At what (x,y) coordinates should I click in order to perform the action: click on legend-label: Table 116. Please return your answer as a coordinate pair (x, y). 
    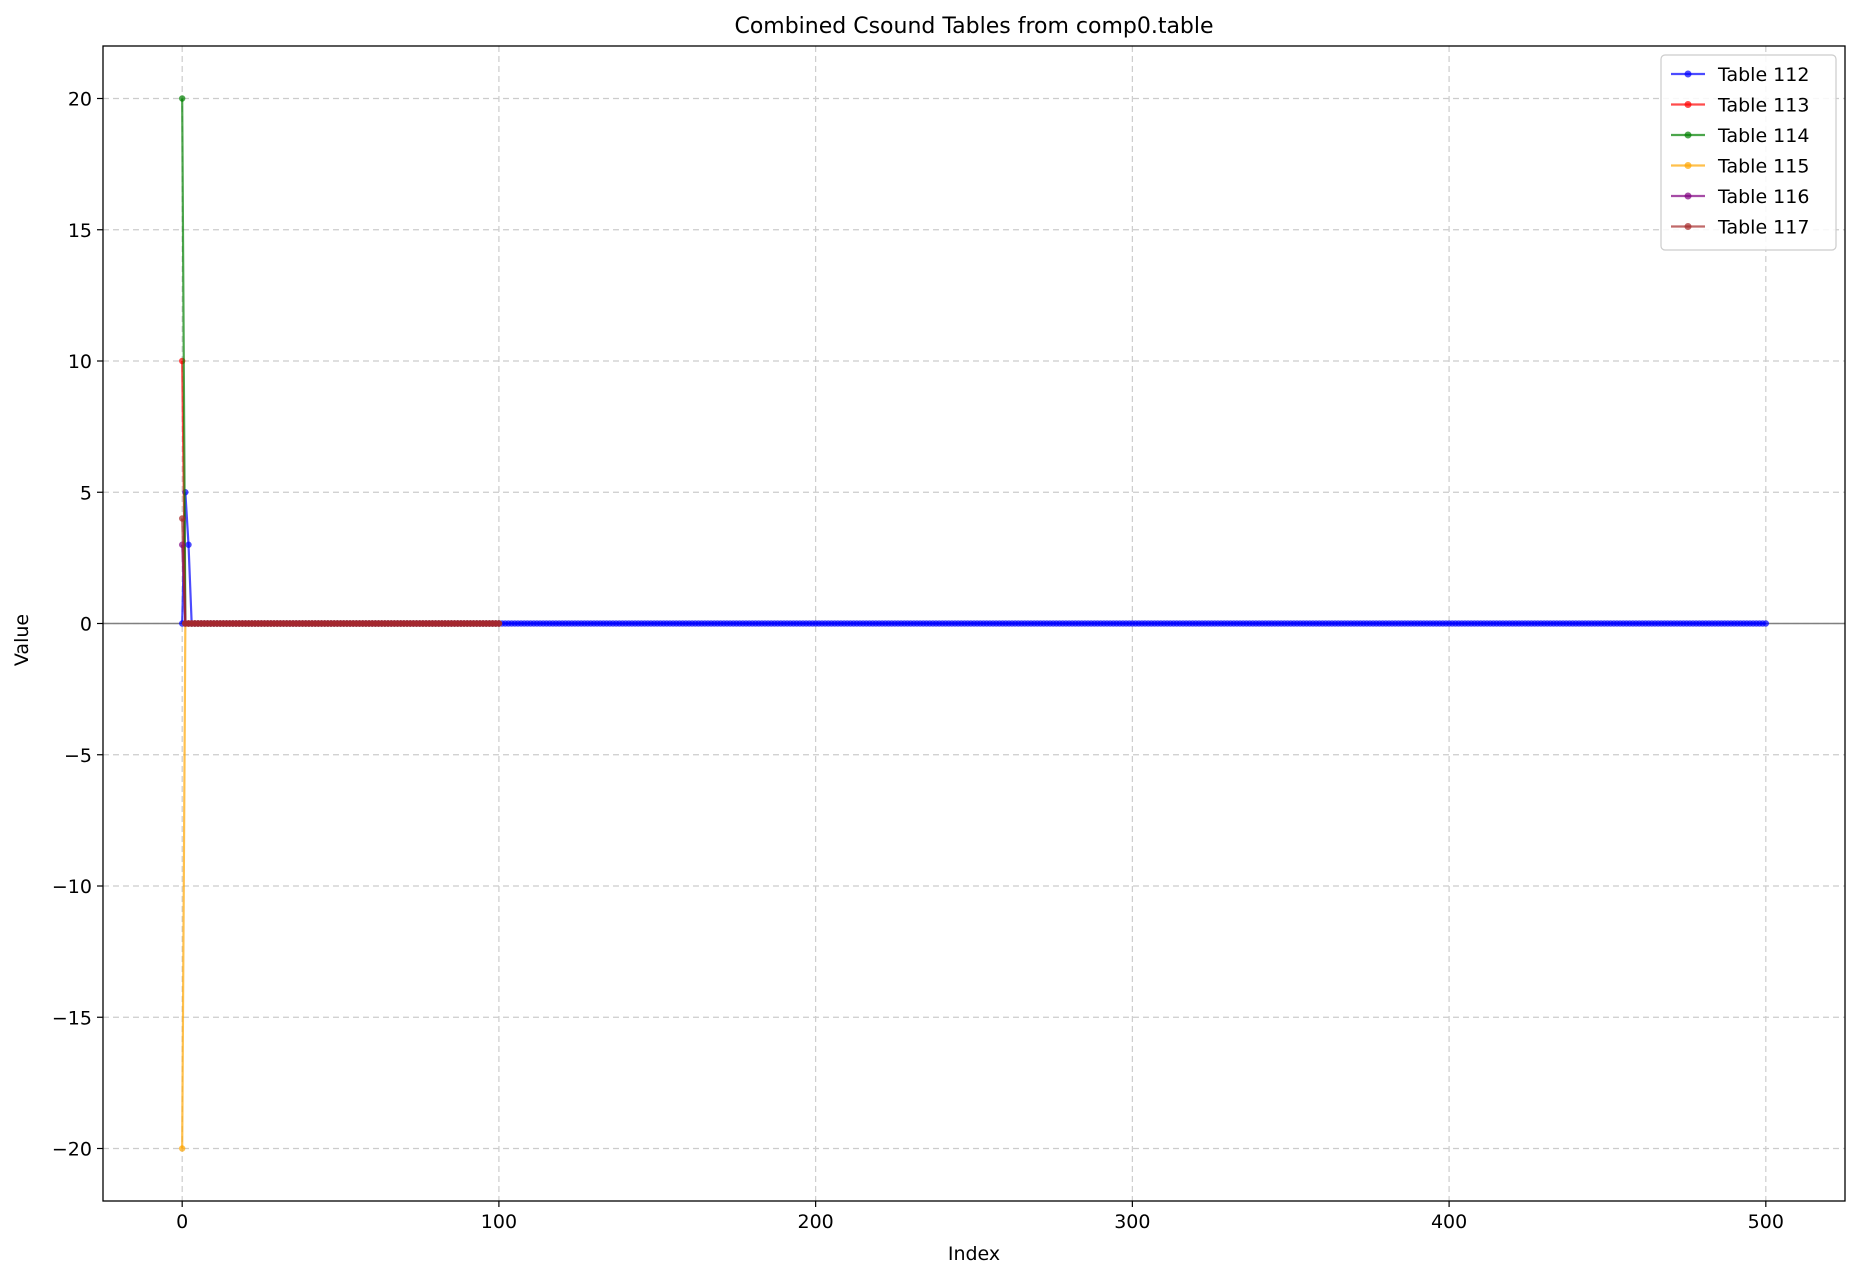
    Looking at the image, I should click on (1763, 197).